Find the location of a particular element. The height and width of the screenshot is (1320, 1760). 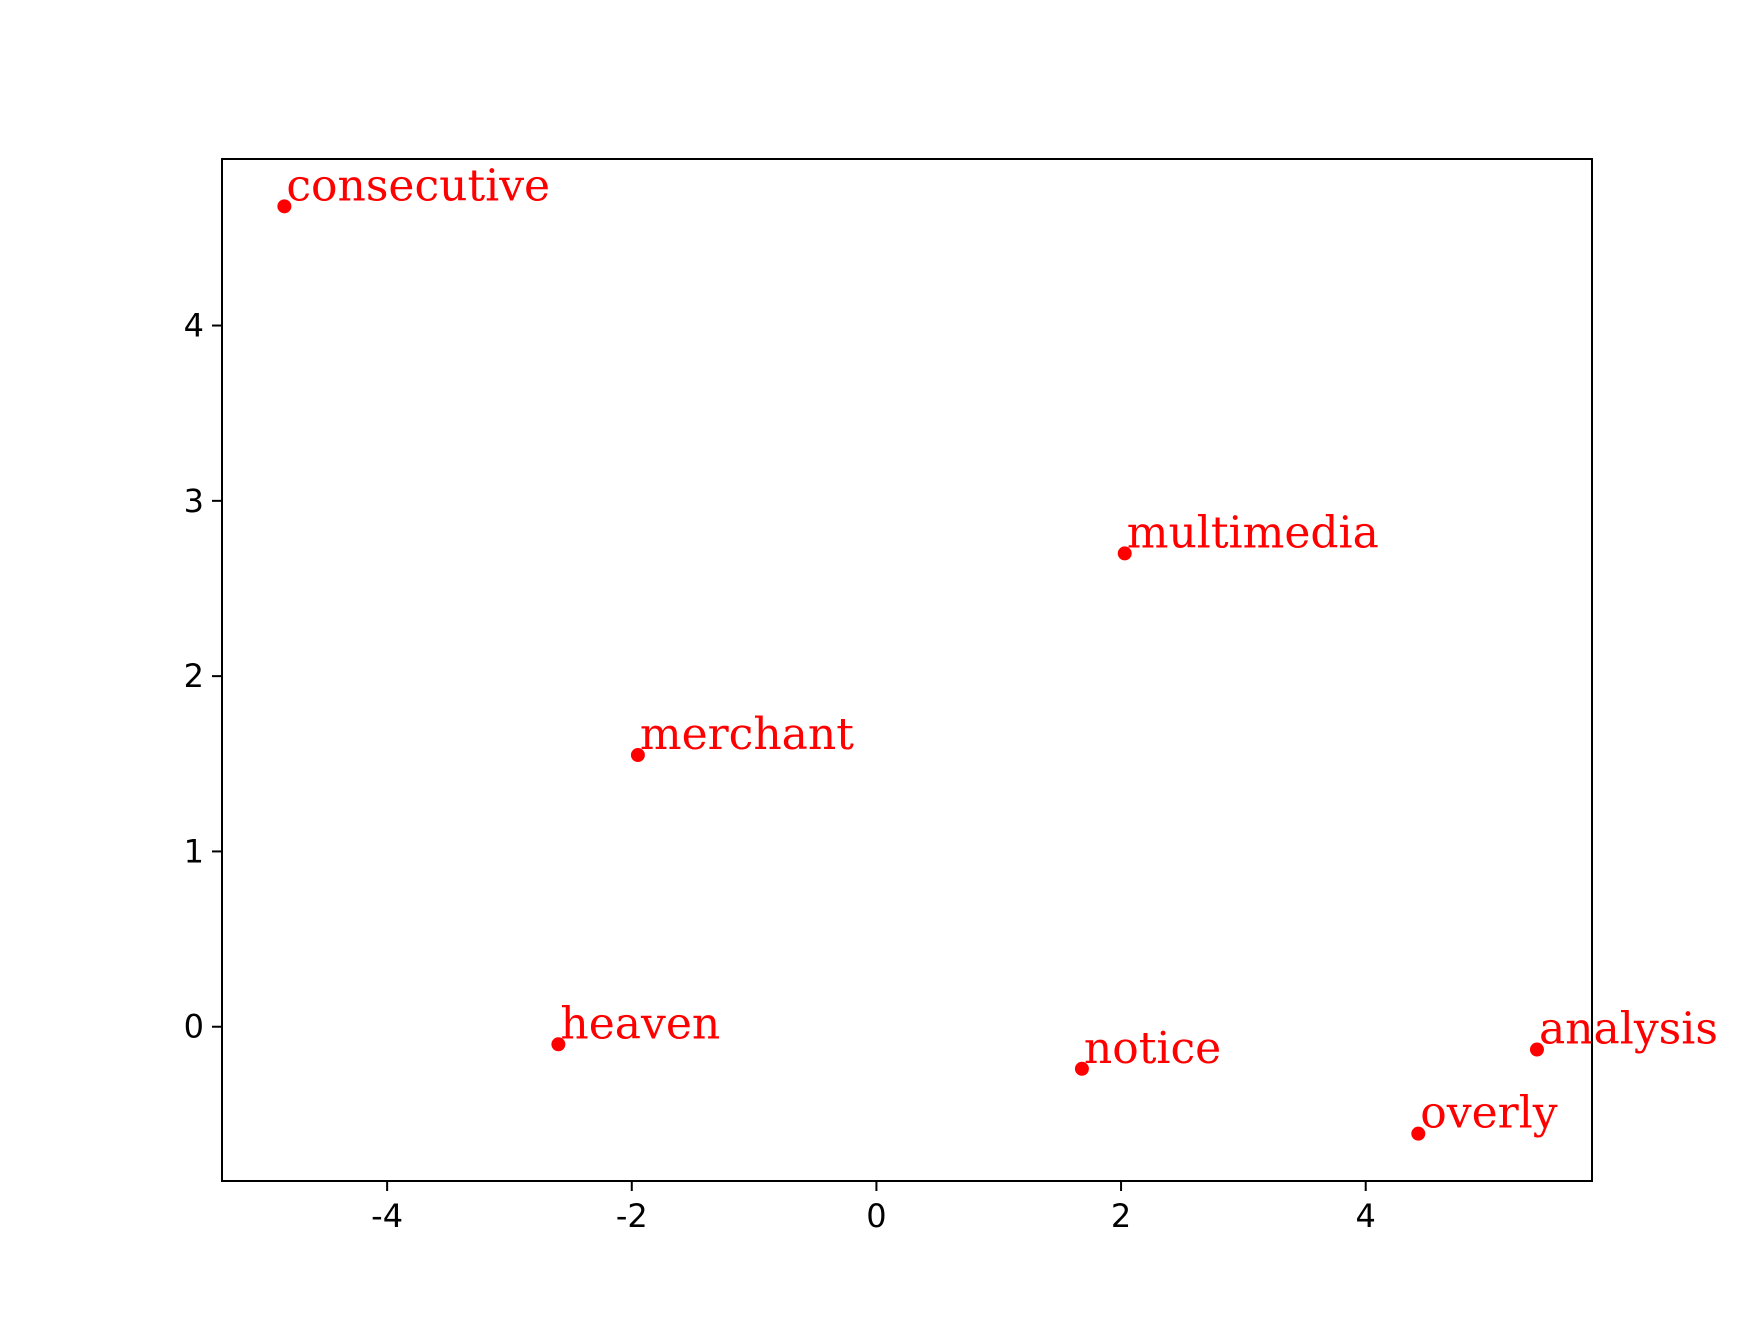

x-tick-label: 2 is located at coordinates (1121, 1216).